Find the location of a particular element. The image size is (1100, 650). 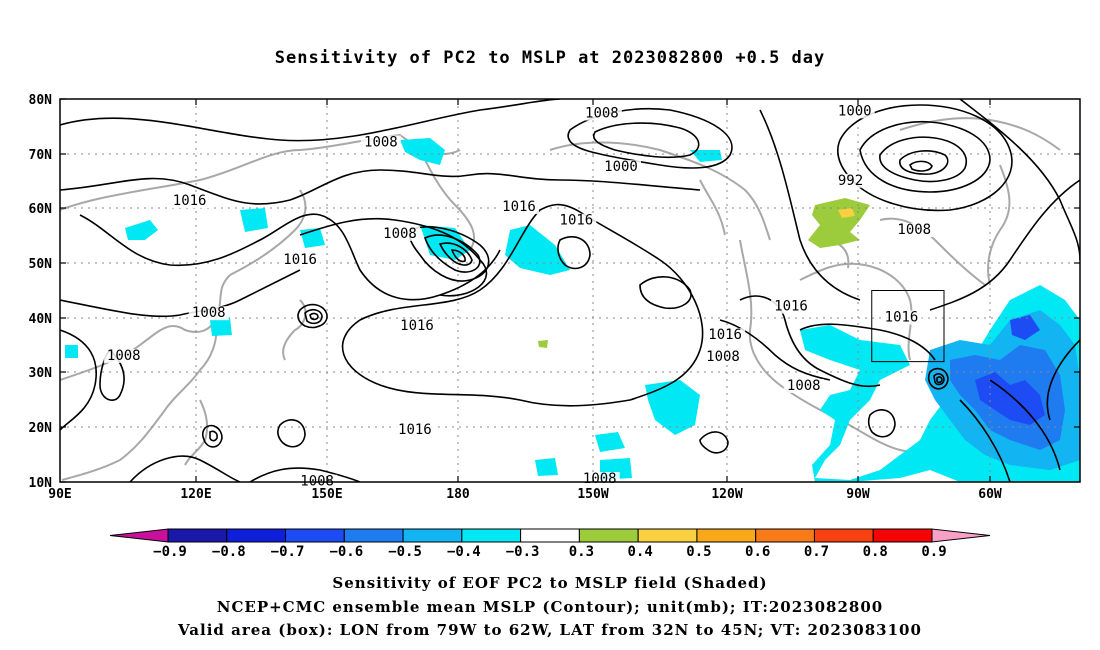

colorbar-label: −0.7 is located at coordinates (288, 552).